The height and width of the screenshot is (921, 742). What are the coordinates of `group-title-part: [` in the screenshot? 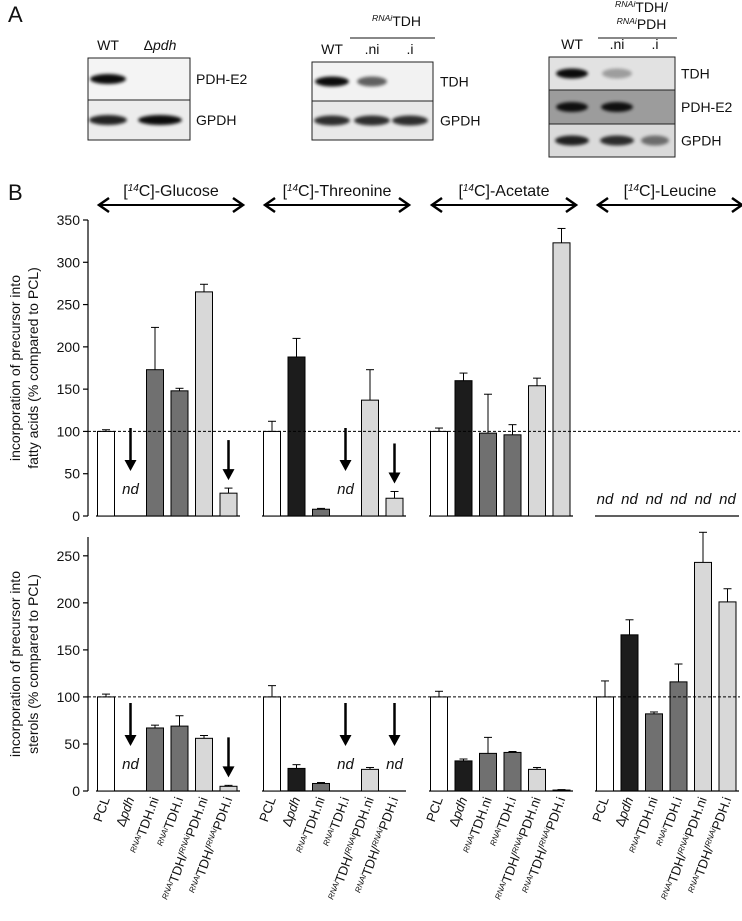 It's located at (626, 191).